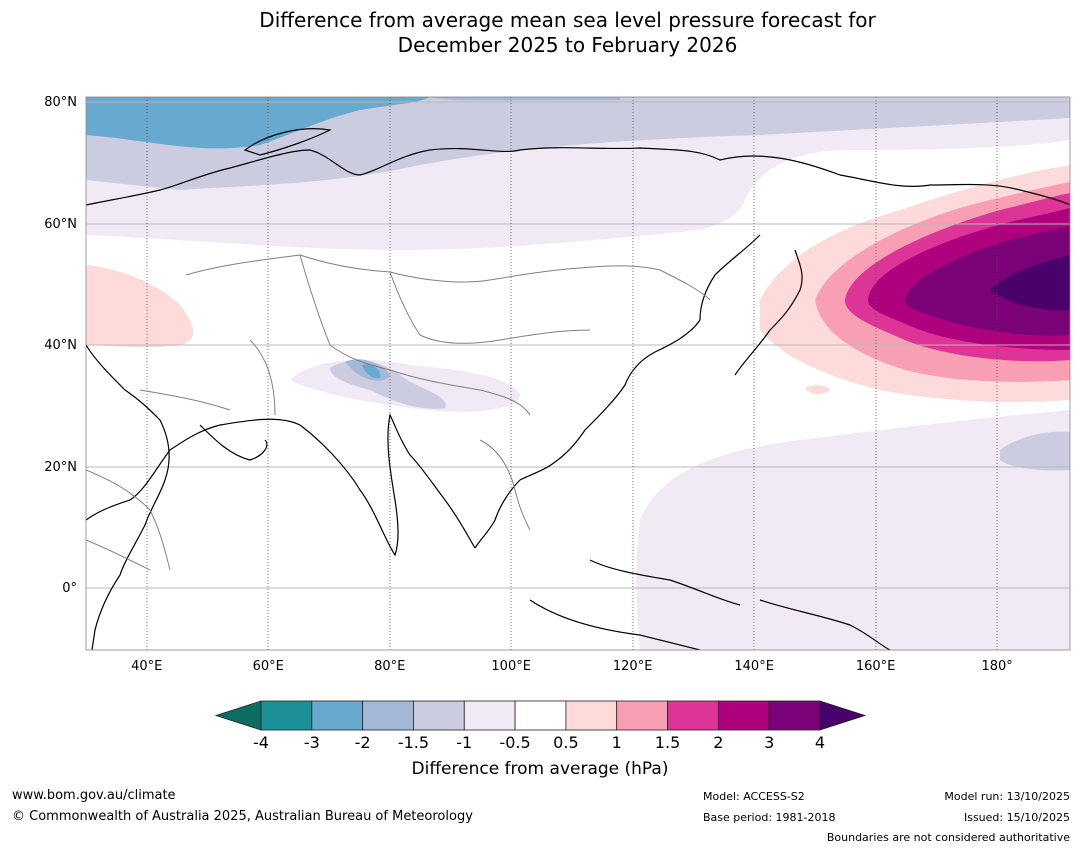 Image resolution: width=1081 pixels, height=850 pixels. Describe the element at coordinates (820, 742) in the screenshot. I see `colorbar-tick-label: 4` at that location.